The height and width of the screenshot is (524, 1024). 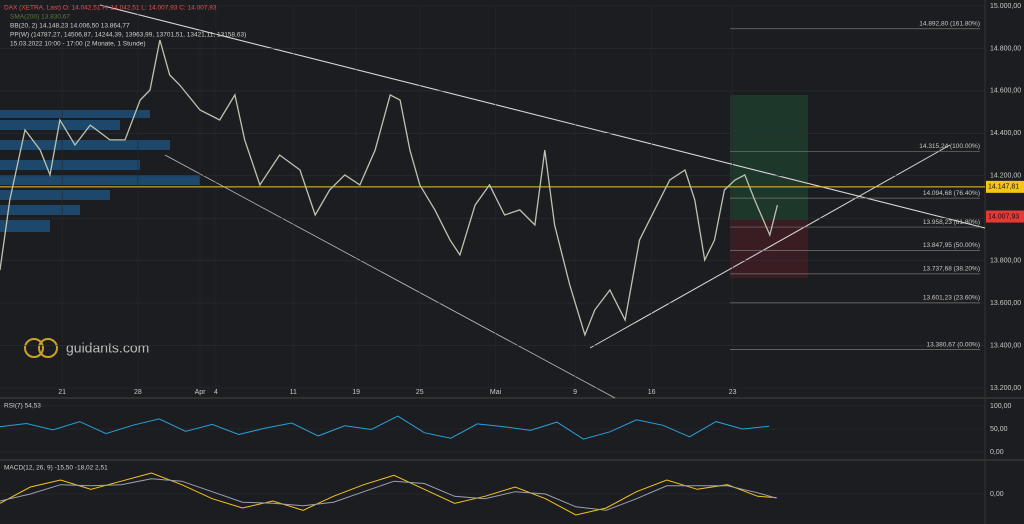 What do you see at coordinates (1005, 176) in the screenshot?
I see `y-tick-label: 14.200,00` at bounding box center [1005, 176].